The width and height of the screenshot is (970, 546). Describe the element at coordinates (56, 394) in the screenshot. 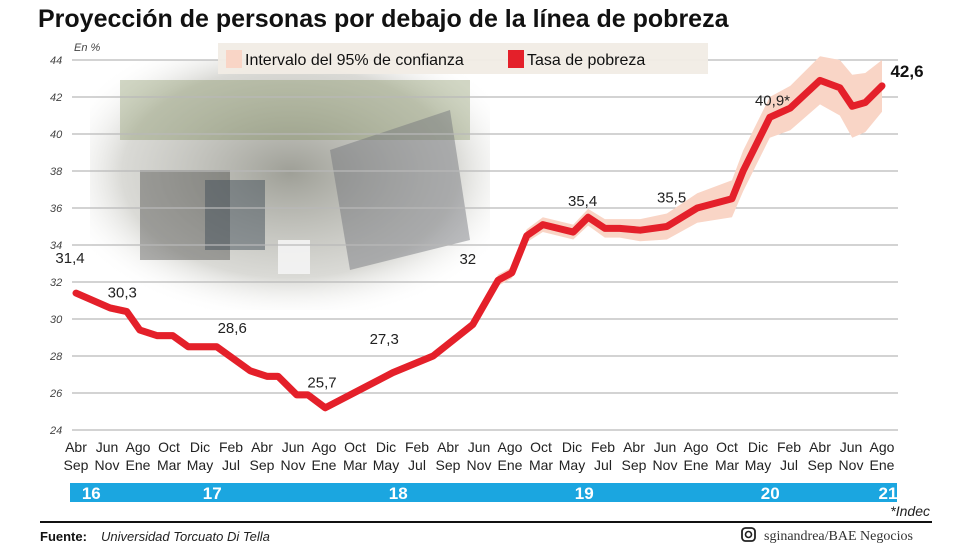

I see `y-tick-label: 26` at that location.